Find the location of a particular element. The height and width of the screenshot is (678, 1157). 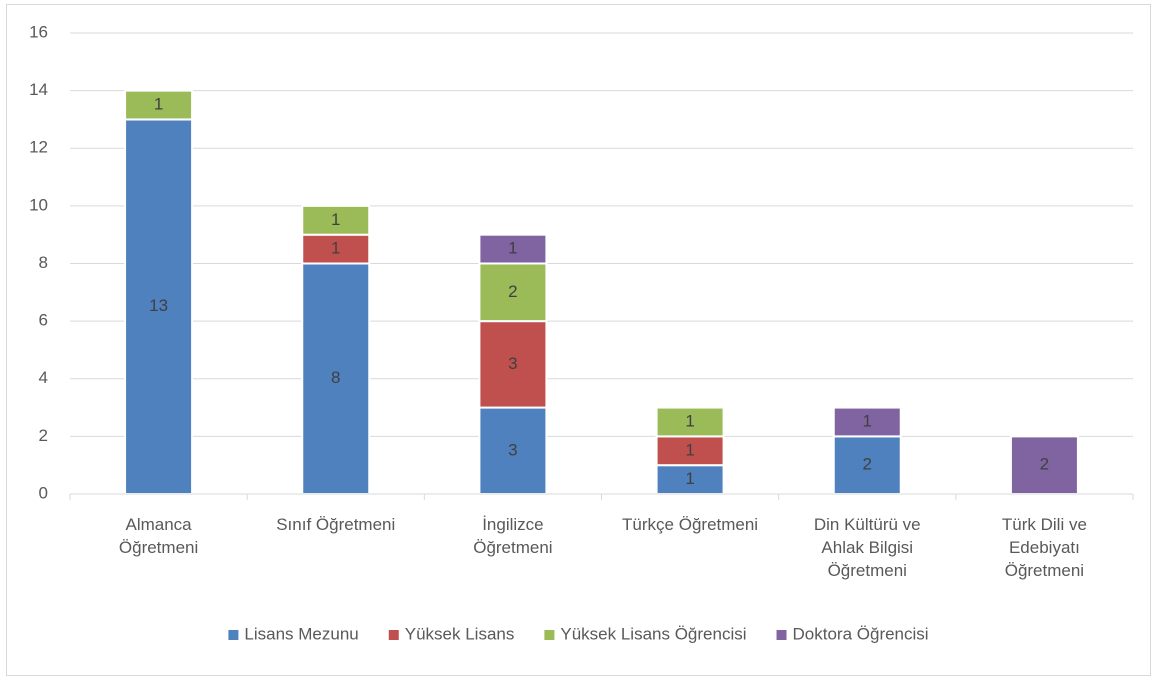

legend-label: Yüksek Lisans Öğrencisi is located at coordinates (653, 633).